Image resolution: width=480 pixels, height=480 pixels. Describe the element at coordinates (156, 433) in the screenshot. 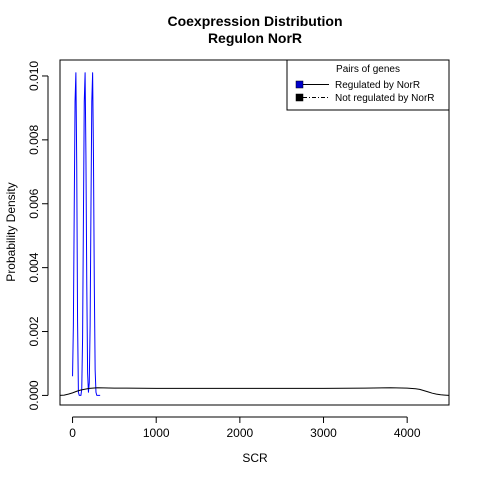

I see `x-tick-label: 1000` at that location.